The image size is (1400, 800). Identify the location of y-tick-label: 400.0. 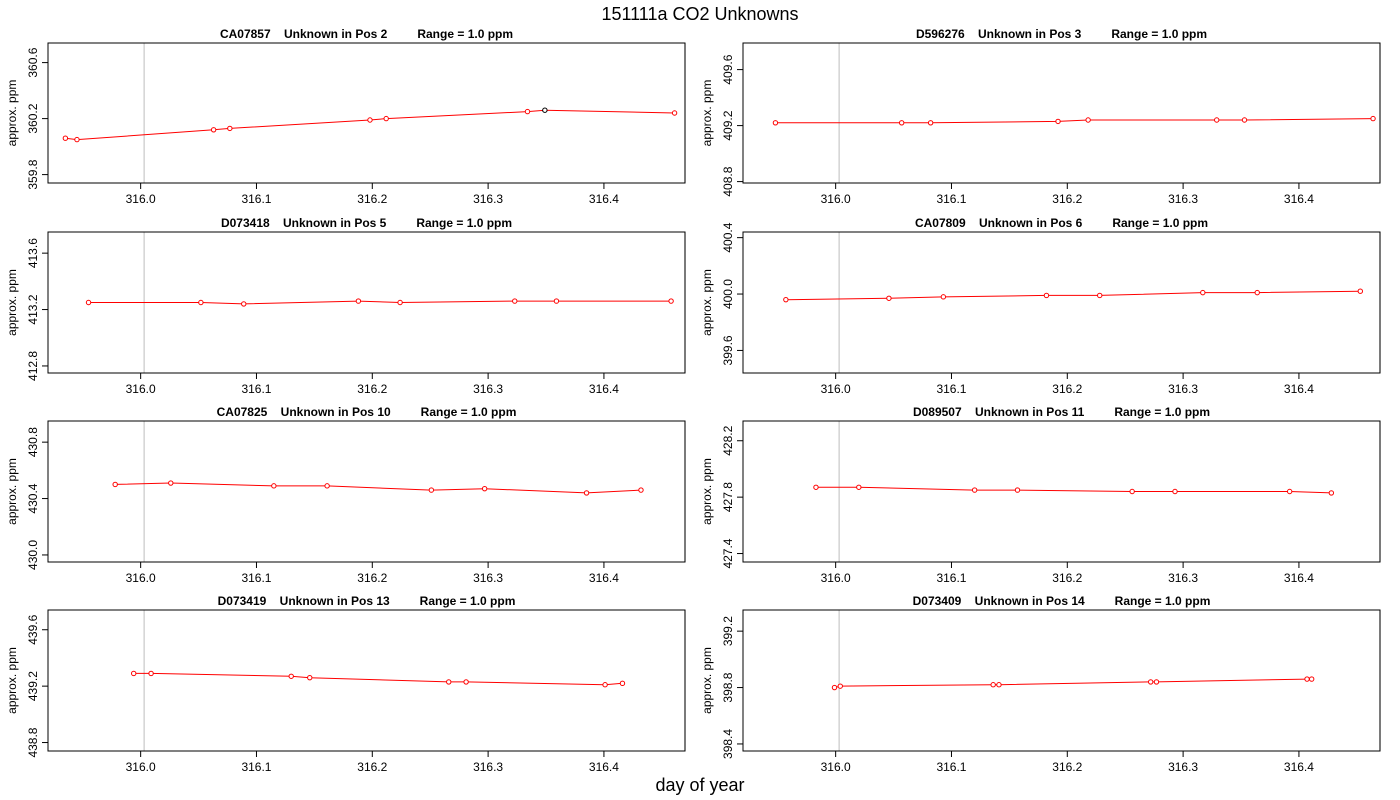
(728, 294).